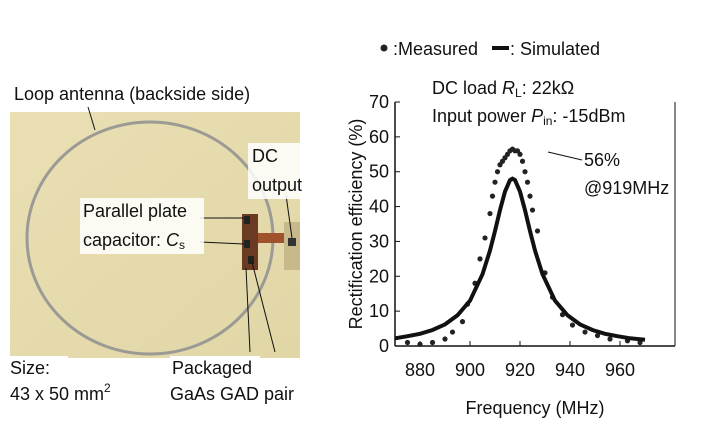 This screenshot has height=421, width=701. Describe the element at coordinates (173, 240) in the screenshot. I see `text: C` at that location.